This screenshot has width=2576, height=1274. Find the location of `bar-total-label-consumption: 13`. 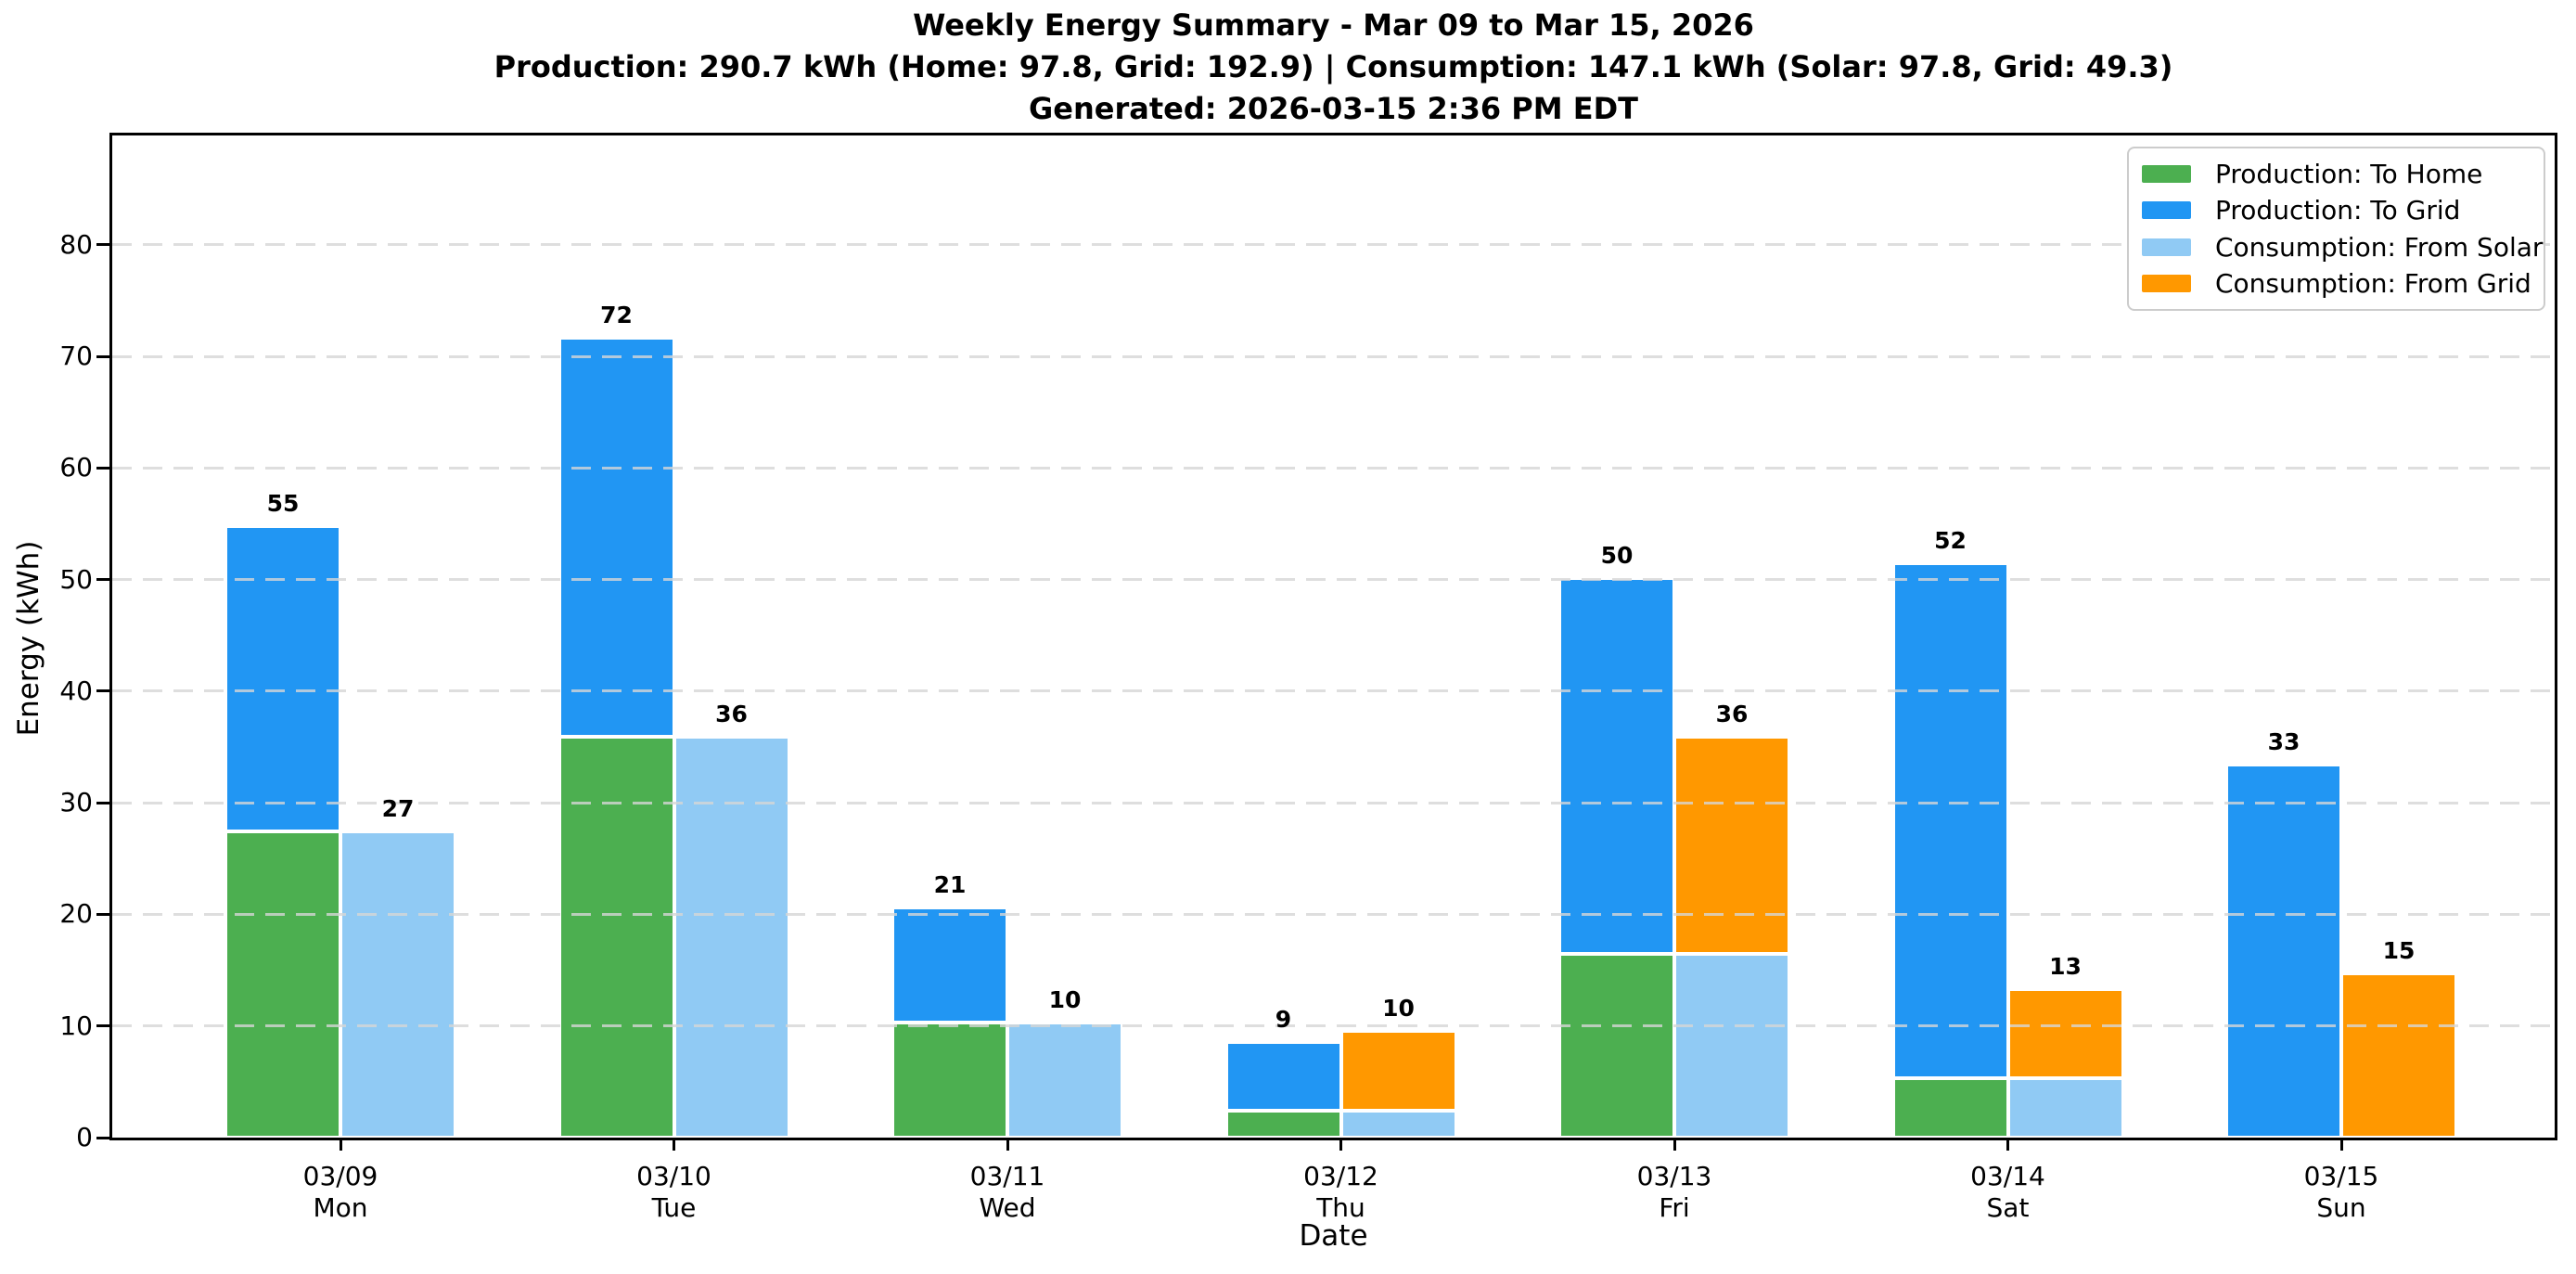

bar-total-label-consumption: 13 is located at coordinates (2065, 967).